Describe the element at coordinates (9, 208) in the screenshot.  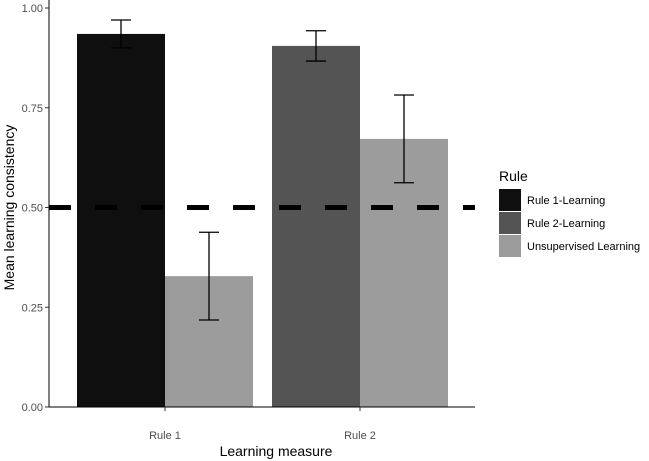
I see `y-axis-title: Mean learning consistency` at that location.